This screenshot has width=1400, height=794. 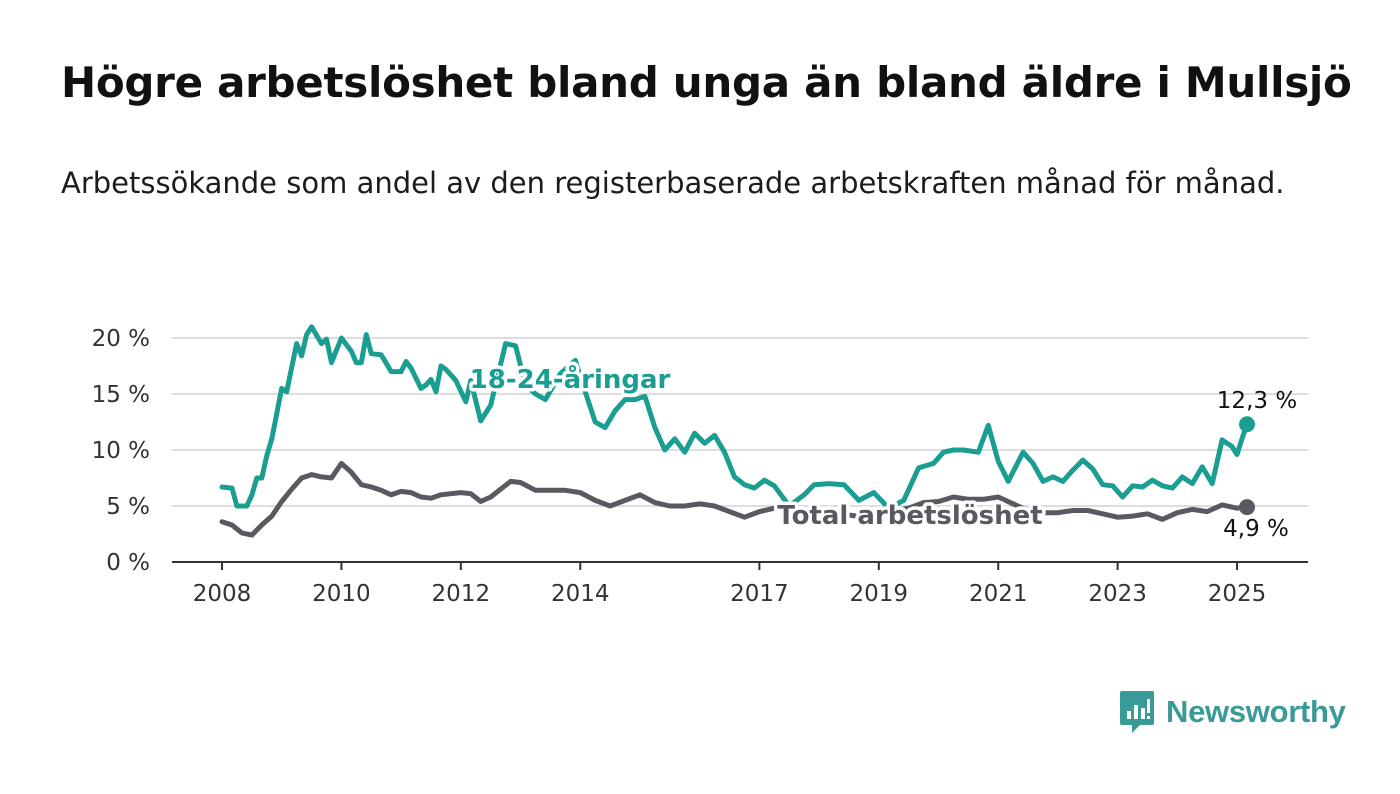 What do you see at coordinates (341, 594) in the screenshot?
I see `x-tick-label: 2010` at bounding box center [341, 594].